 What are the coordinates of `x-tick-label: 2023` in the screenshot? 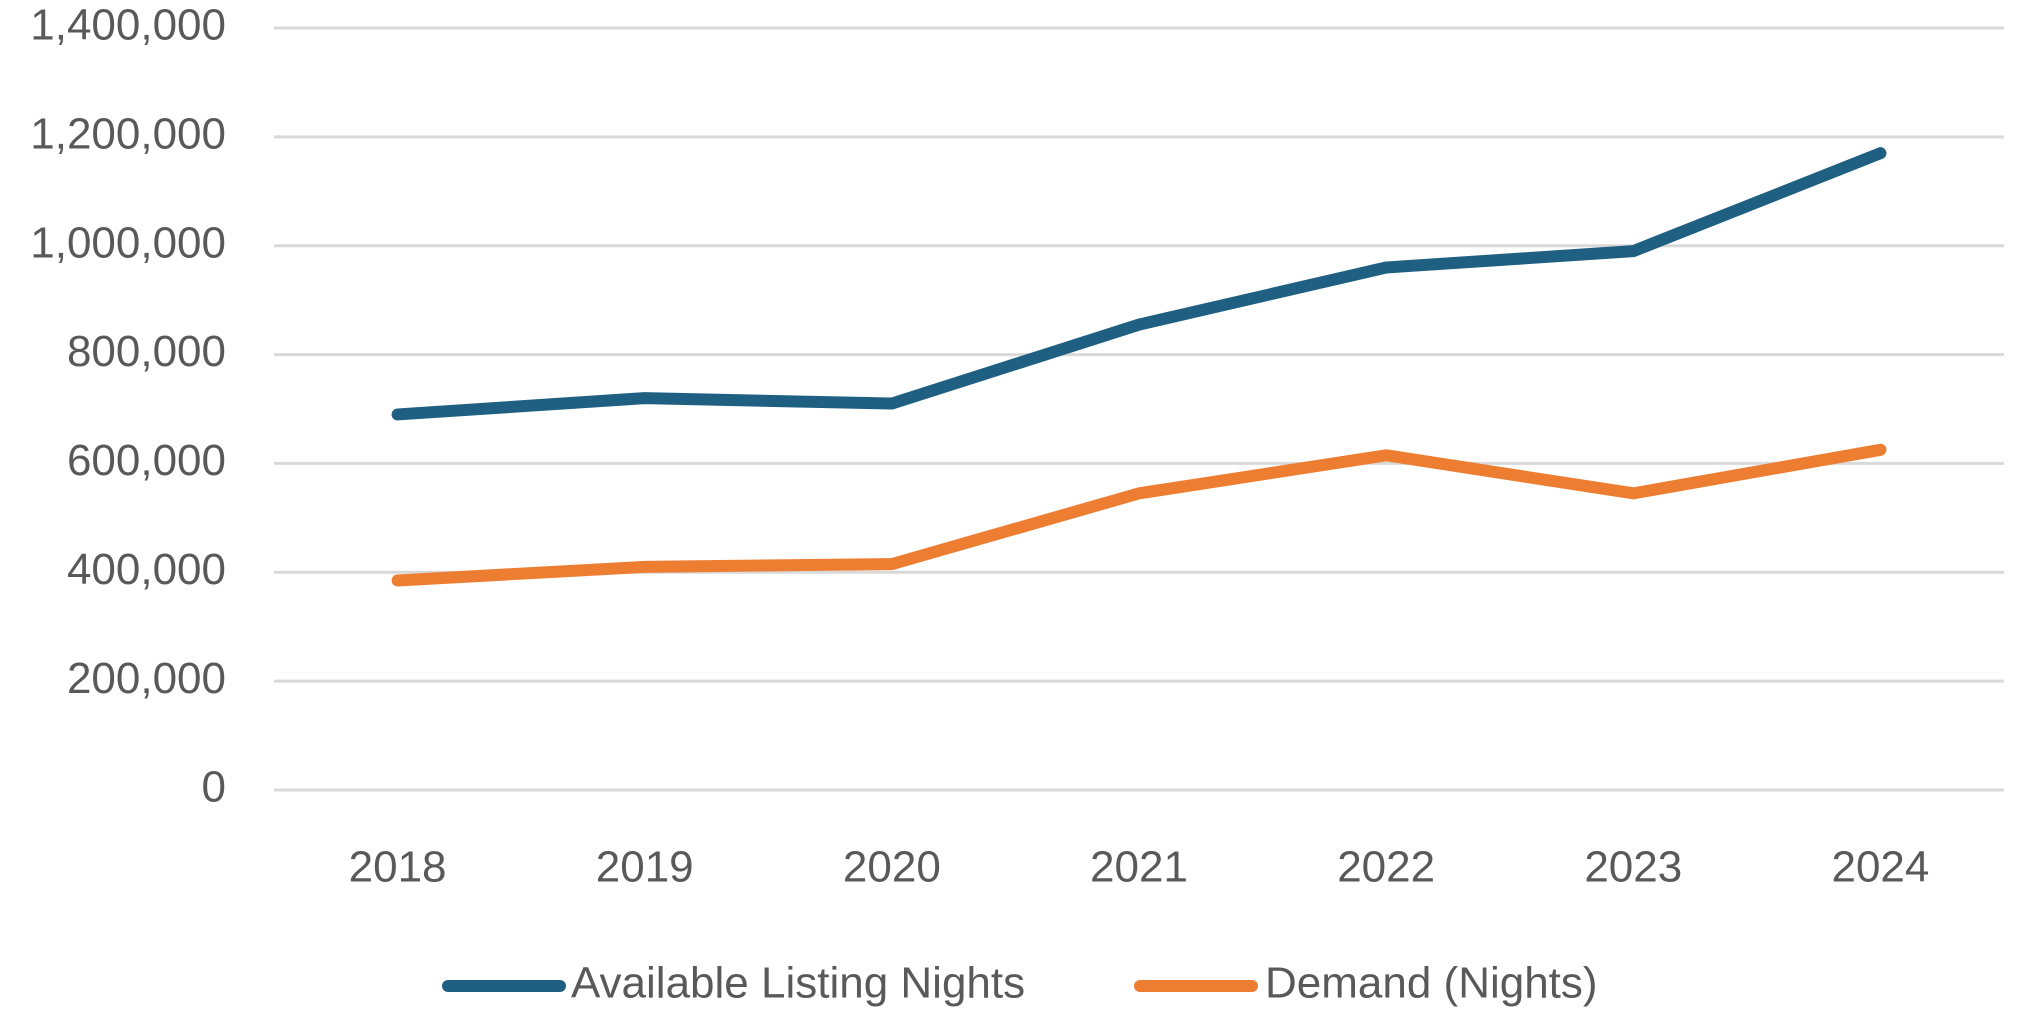 It's located at (1633, 867).